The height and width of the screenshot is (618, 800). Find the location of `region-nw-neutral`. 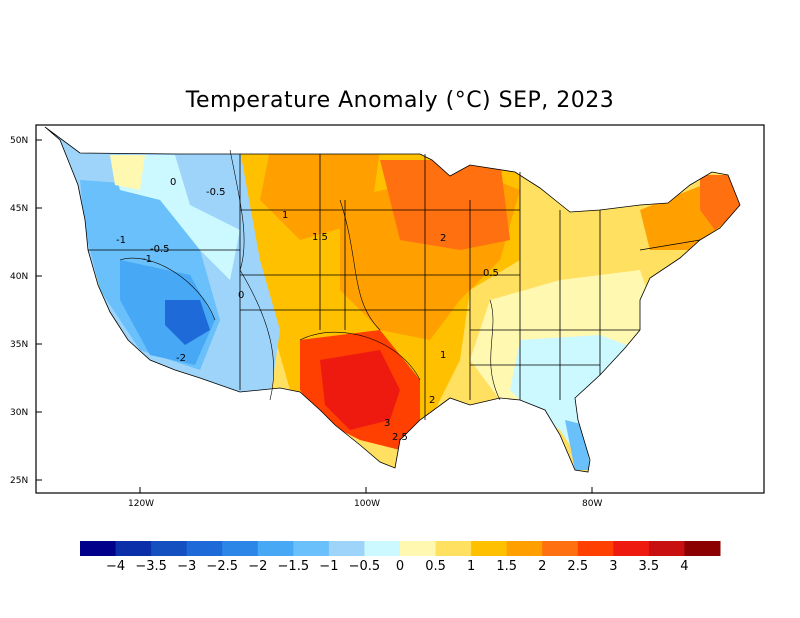

region-nw-neutral is located at coordinates (175, 217).